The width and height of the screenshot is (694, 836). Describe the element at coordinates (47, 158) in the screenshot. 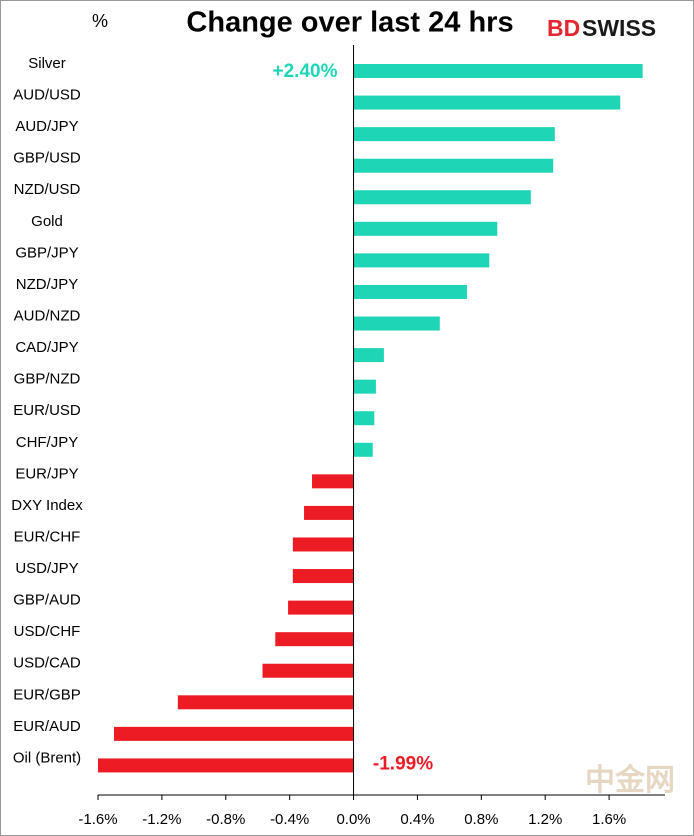

I see `category-label: GBP/USD` at that location.